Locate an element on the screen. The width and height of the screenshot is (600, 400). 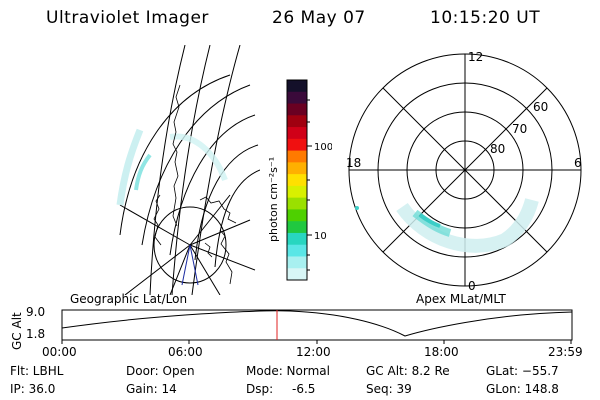
mlat-label-70: 70 is located at coordinates (519, 129).